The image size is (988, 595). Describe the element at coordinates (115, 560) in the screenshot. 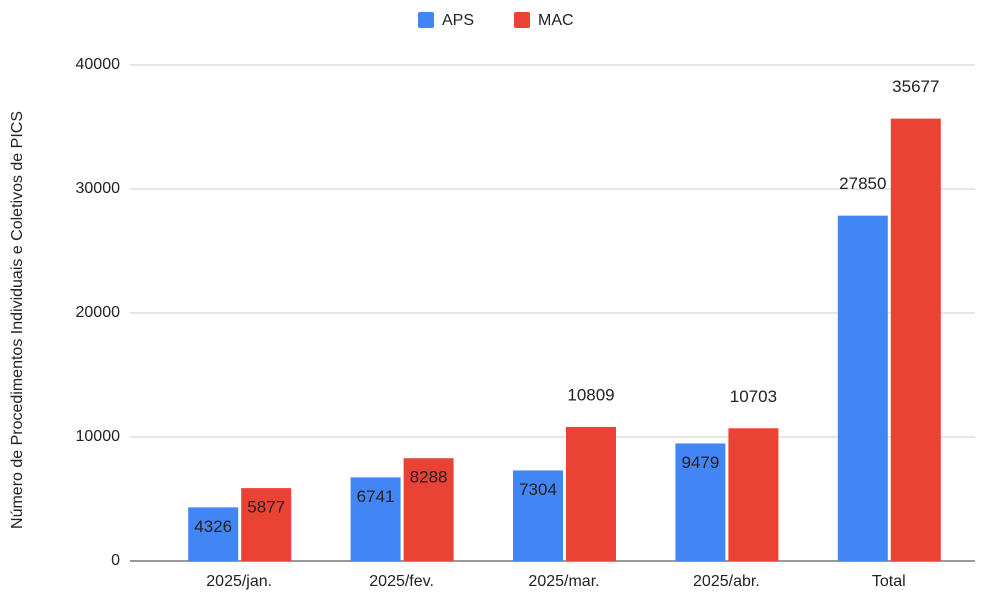

I see `y-tick-label: 0` at that location.